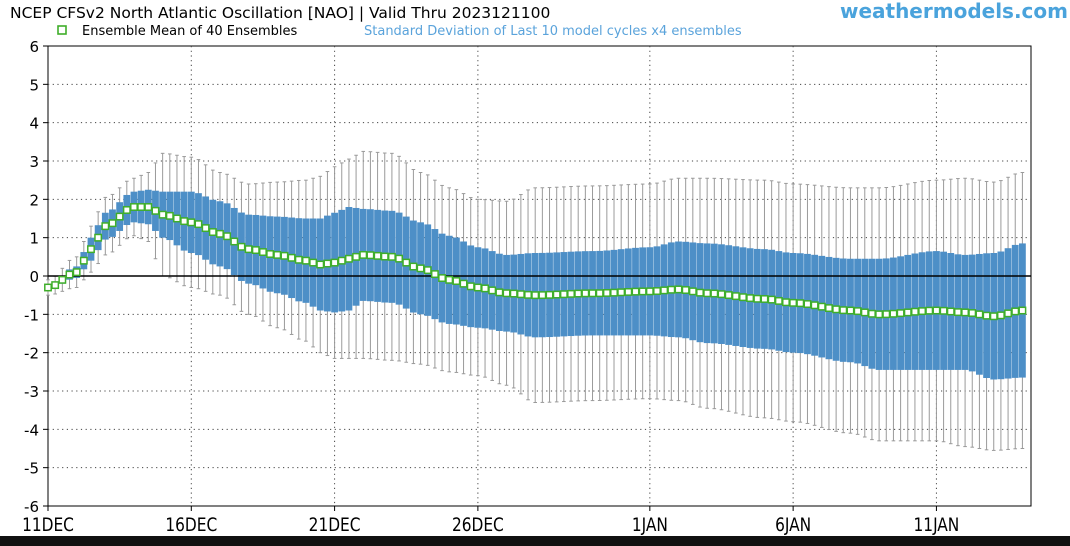 The height and width of the screenshot is (546, 1070). I want to click on x-tick-label: 16DEC, so click(191, 525).